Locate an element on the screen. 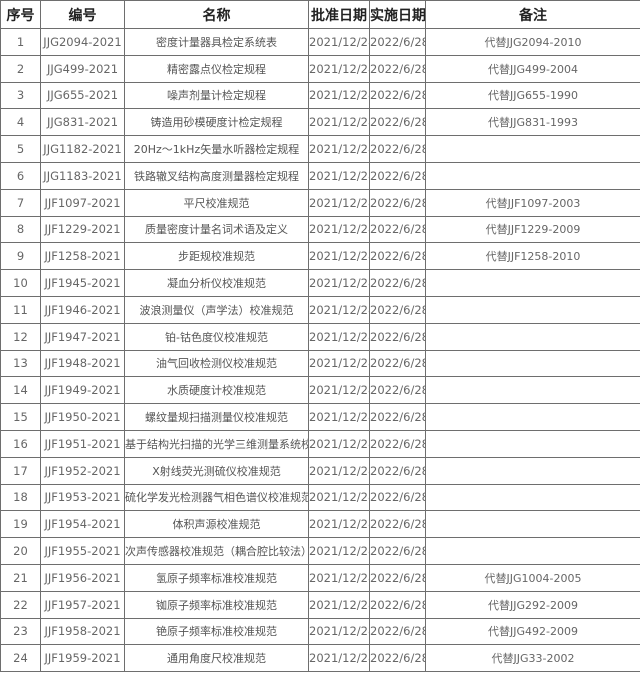 The height and width of the screenshot is (674, 640). index-cell: 10 is located at coordinates (20, 283).